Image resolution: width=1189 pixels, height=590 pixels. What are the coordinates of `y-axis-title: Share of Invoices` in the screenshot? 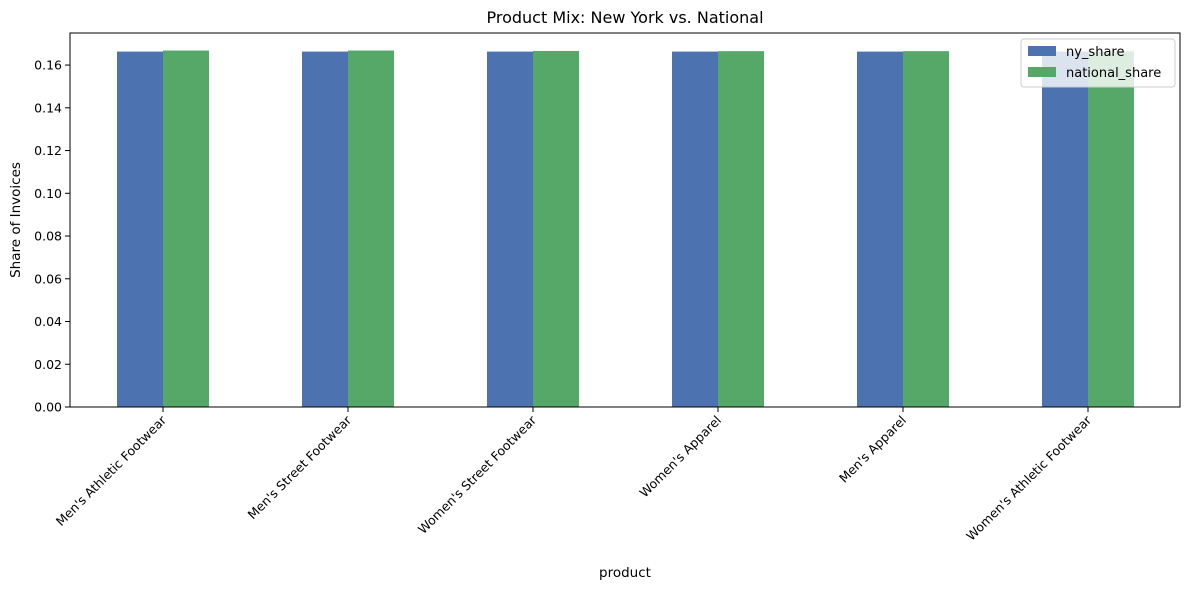 It's located at (16, 220).